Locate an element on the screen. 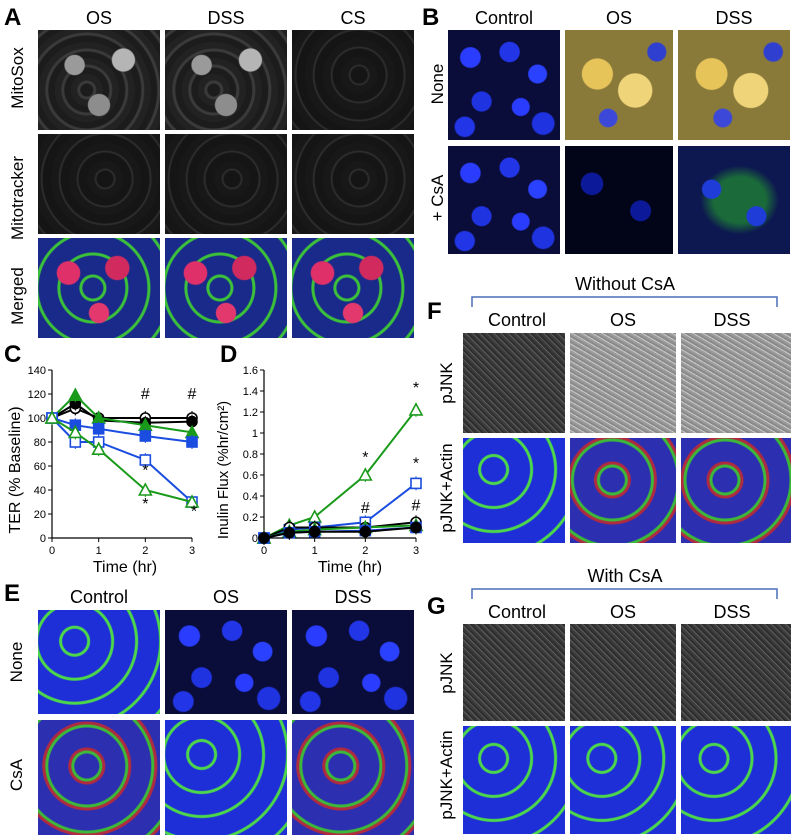  chart-c-series-4-point is located at coordinates (145, 460).